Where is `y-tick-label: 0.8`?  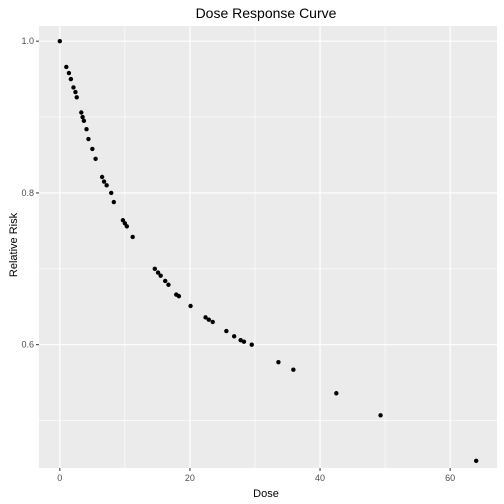
y-tick-label: 0.8 is located at coordinates (27, 193).